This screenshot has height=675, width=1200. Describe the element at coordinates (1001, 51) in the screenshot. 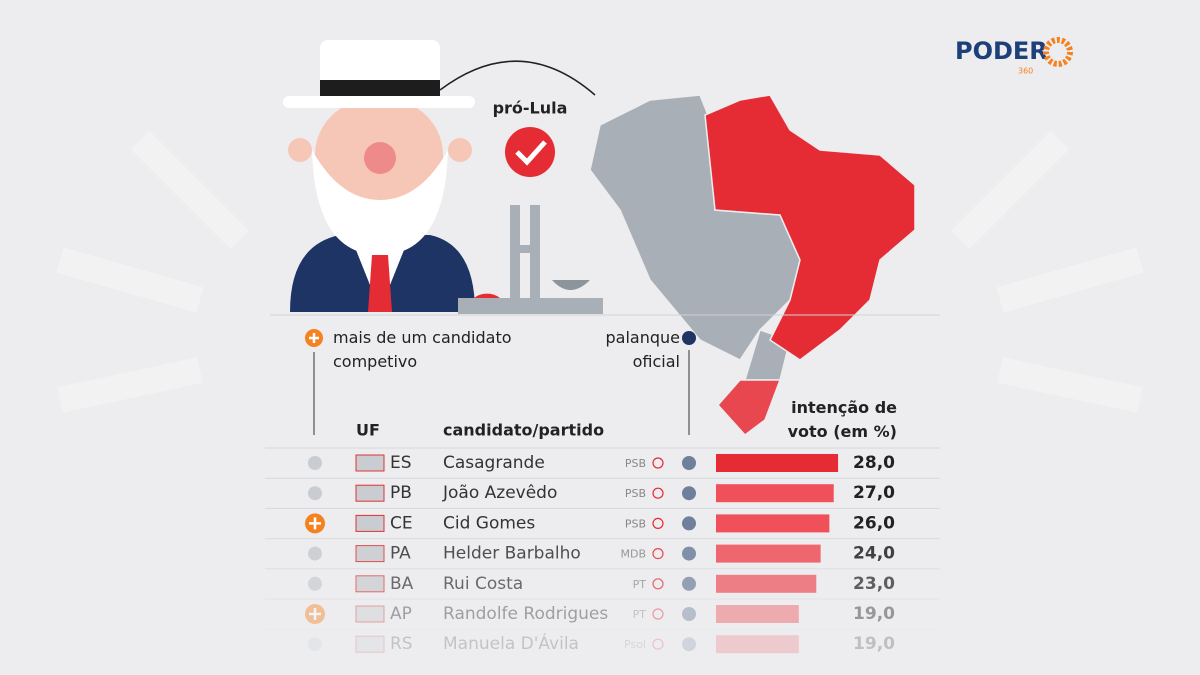

I see `brand: PODER` at that location.